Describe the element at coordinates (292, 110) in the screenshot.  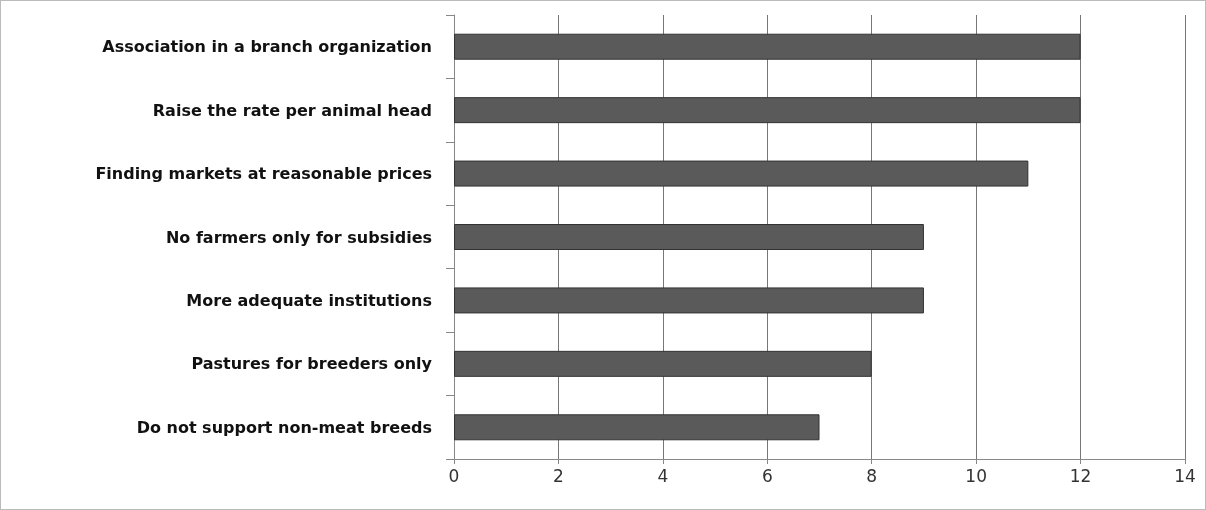
I see `y-tick-label: Raise the rate per animal head` at that location.